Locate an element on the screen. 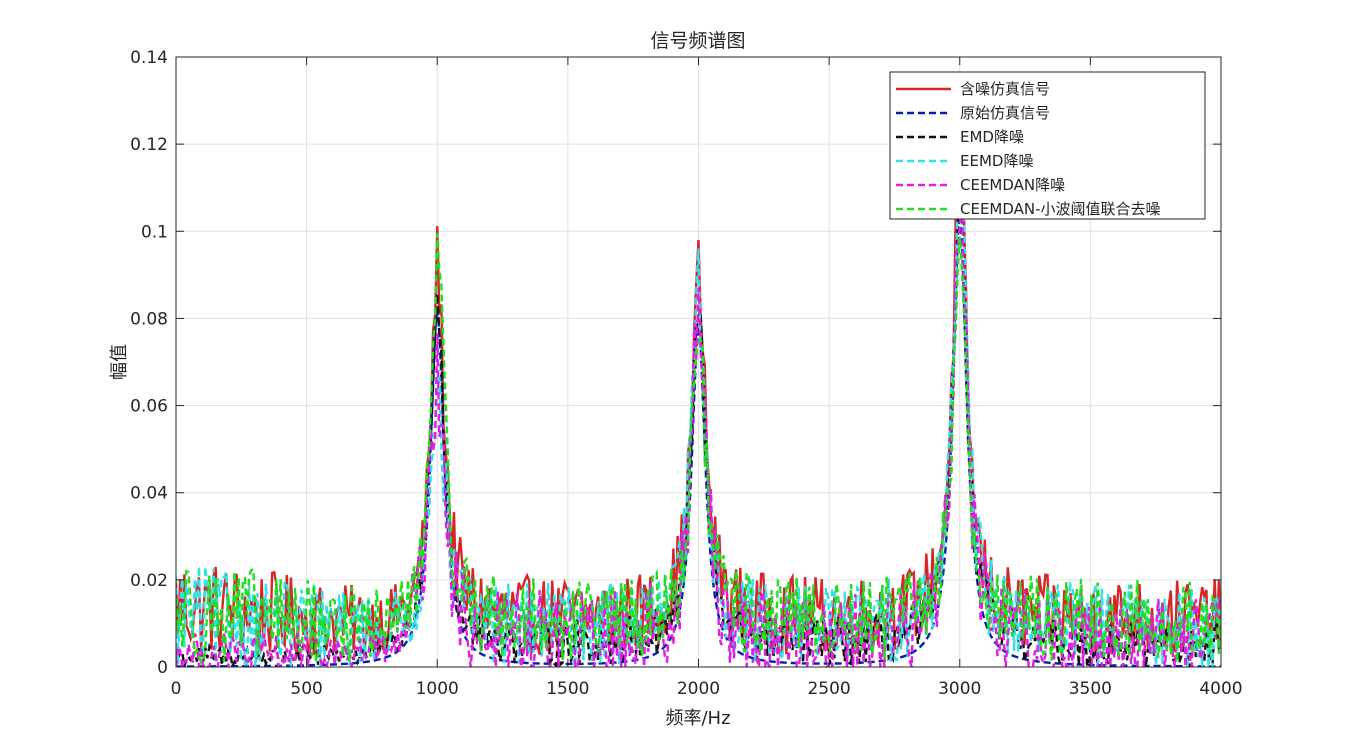 The image size is (1350, 750). x-tick-label: 2000 is located at coordinates (698, 689).